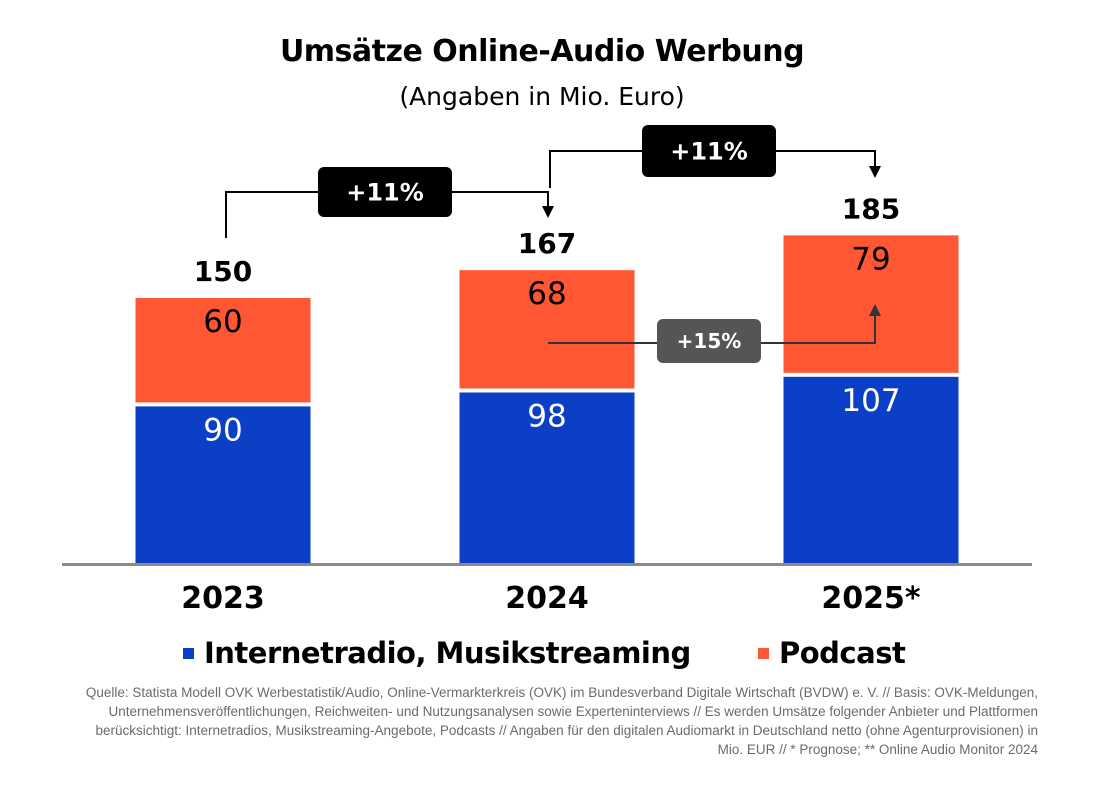 Image resolution: width=1120 pixels, height=787 pixels. Describe the element at coordinates (871, 208) in the screenshot. I see `total-label-2: 185` at that location.